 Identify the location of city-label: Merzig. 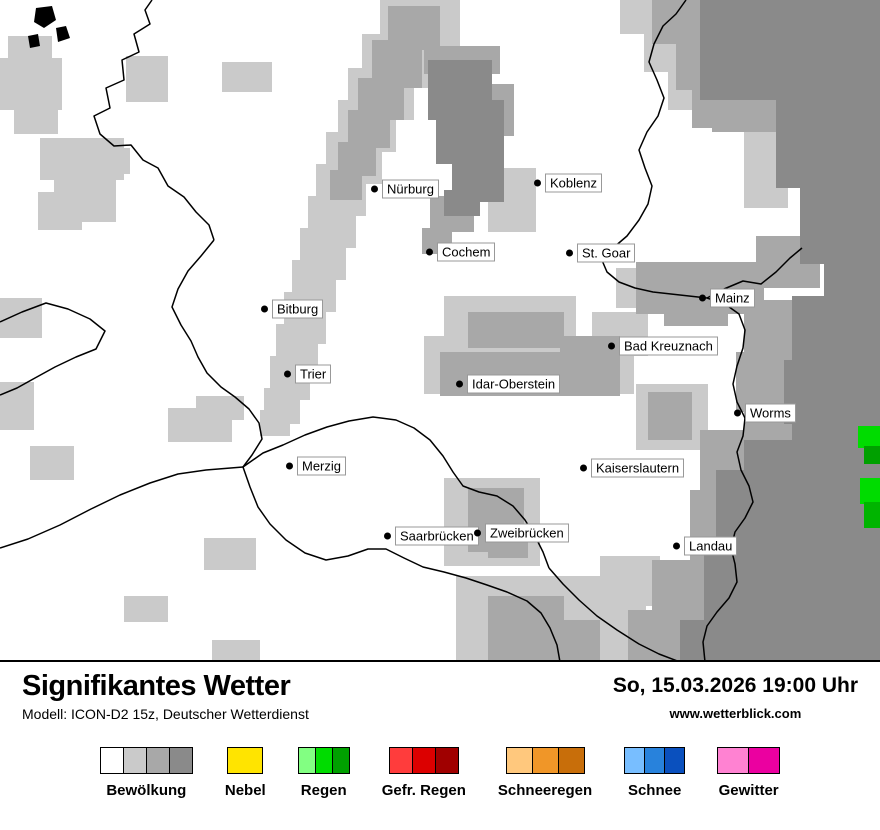
(322, 466).